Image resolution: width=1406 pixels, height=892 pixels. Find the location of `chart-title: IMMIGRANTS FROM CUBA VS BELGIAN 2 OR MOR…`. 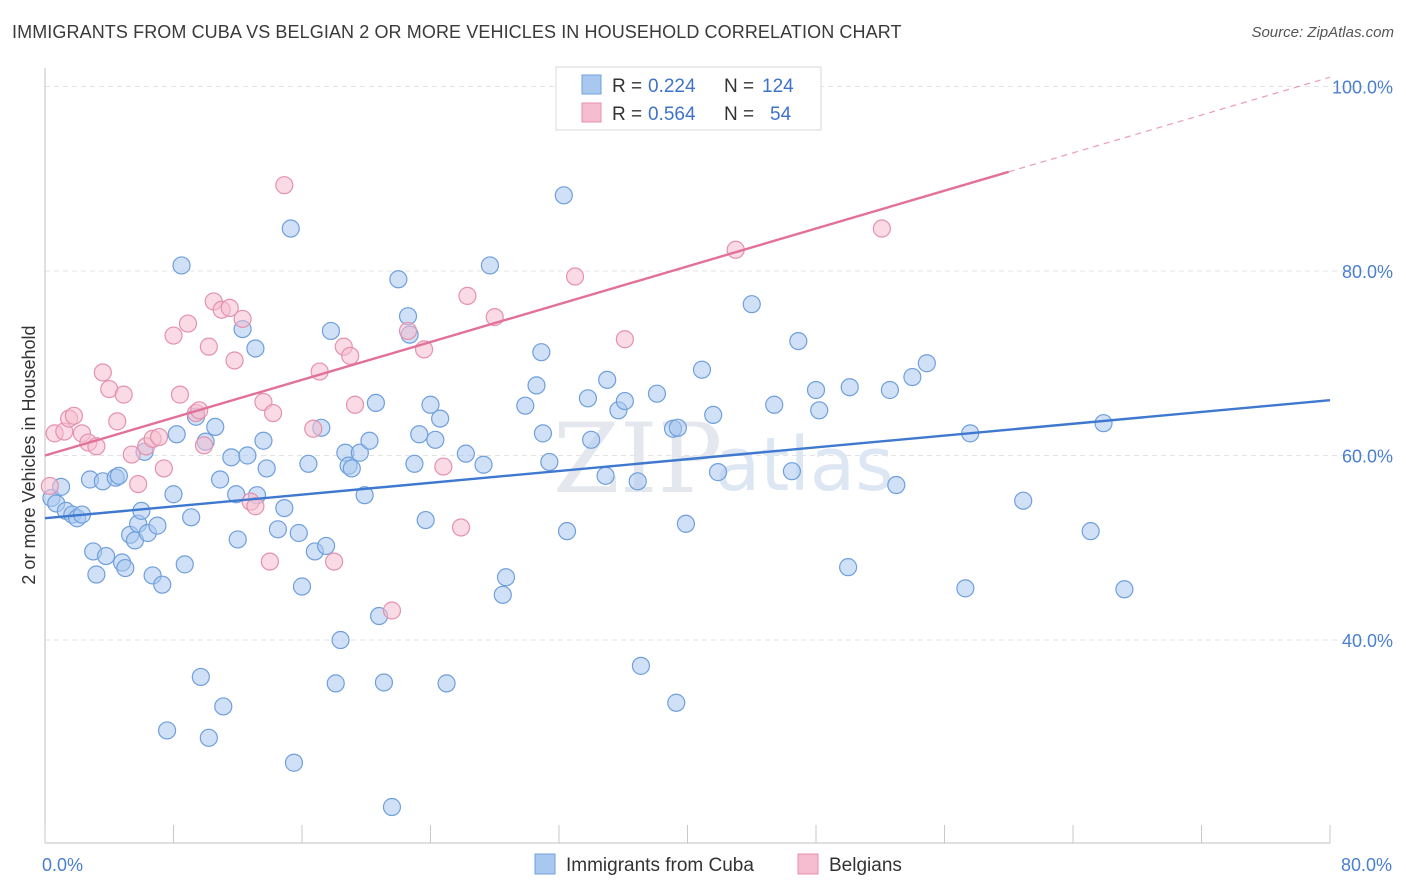

chart-title: IMMIGRANTS FROM CUBA VS BELGIAN 2 OR MOR… is located at coordinates (457, 32).